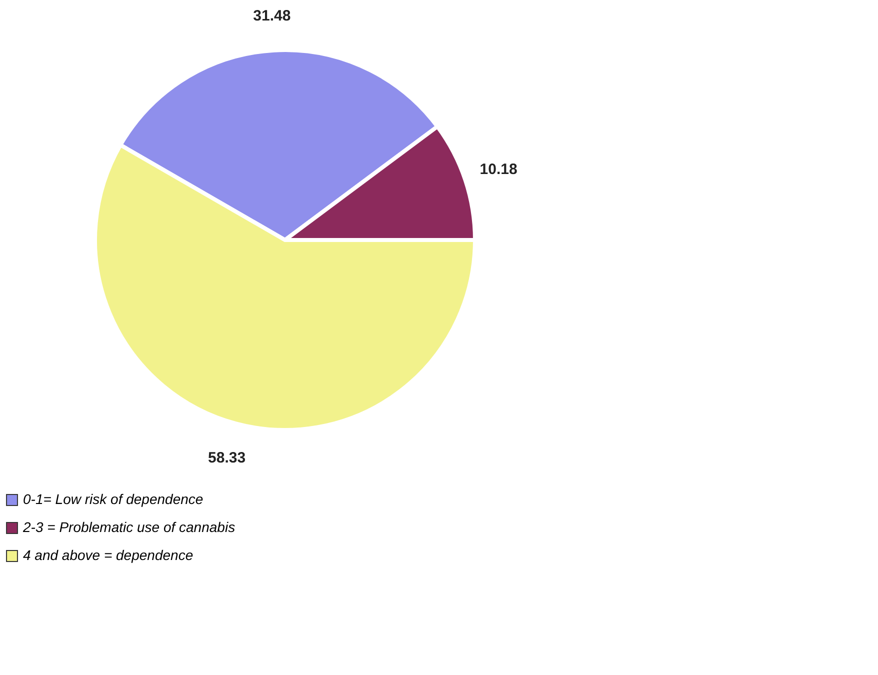 The image size is (878, 675). What do you see at coordinates (499, 169) in the screenshot?
I see `data-label: 10.18` at bounding box center [499, 169].